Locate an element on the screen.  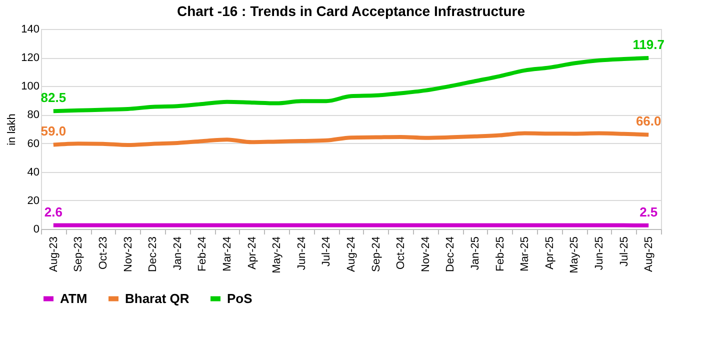
y-tick-label: 0 is located at coordinates (36, 230).